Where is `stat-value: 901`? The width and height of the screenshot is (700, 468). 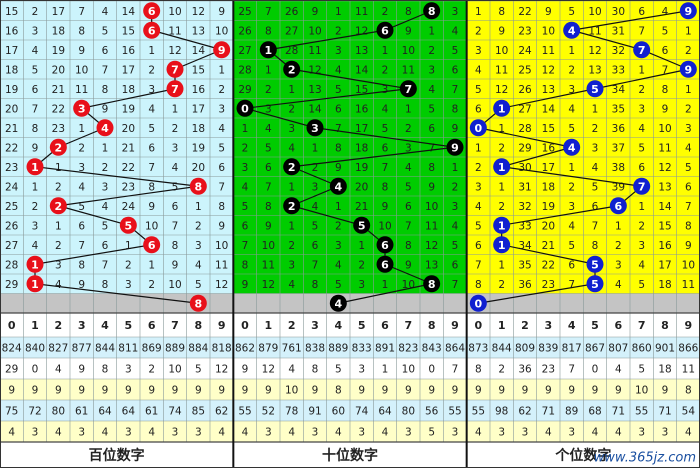
stat-value: 901 is located at coordinates (665, 349).